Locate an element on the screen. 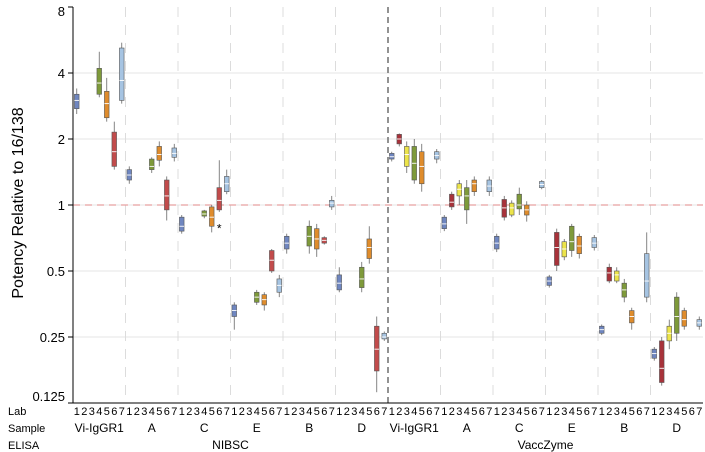 The image size is (705, 452). box-nibsc-e-lab4 is located at coordinates (257, 297).